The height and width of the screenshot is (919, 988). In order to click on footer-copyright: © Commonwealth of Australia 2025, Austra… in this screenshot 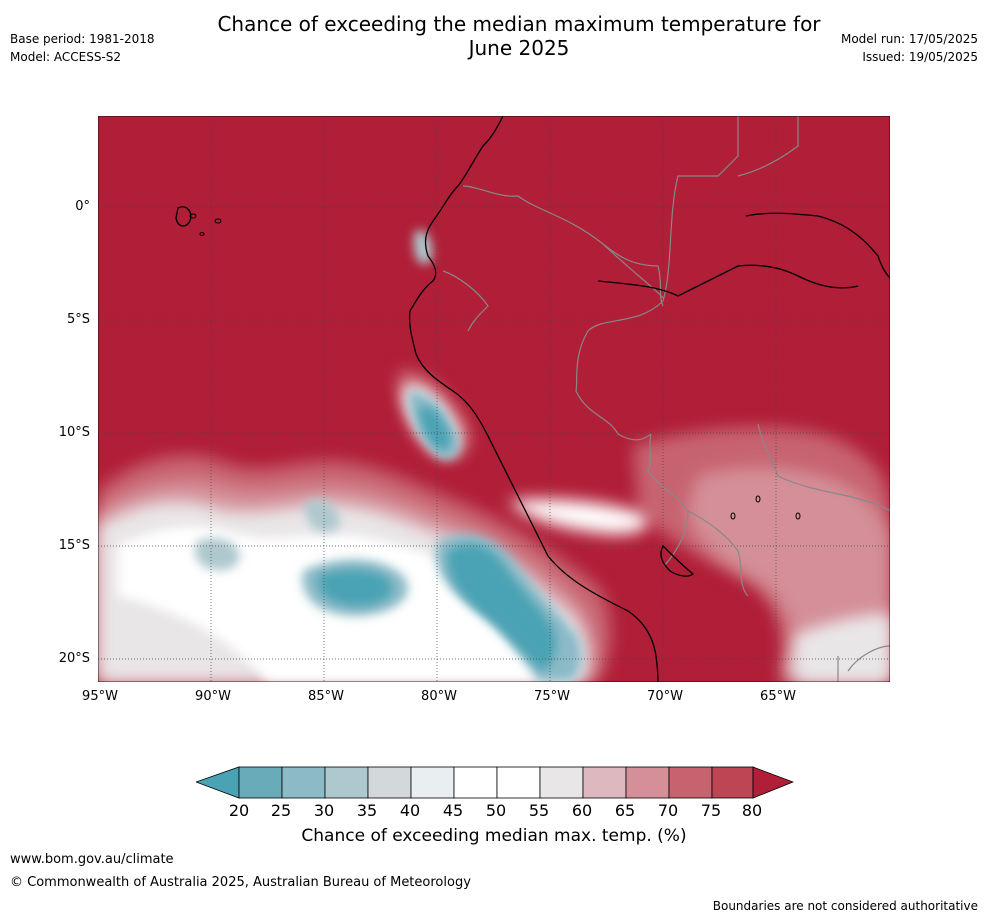, I will do `click(240, 882)`.